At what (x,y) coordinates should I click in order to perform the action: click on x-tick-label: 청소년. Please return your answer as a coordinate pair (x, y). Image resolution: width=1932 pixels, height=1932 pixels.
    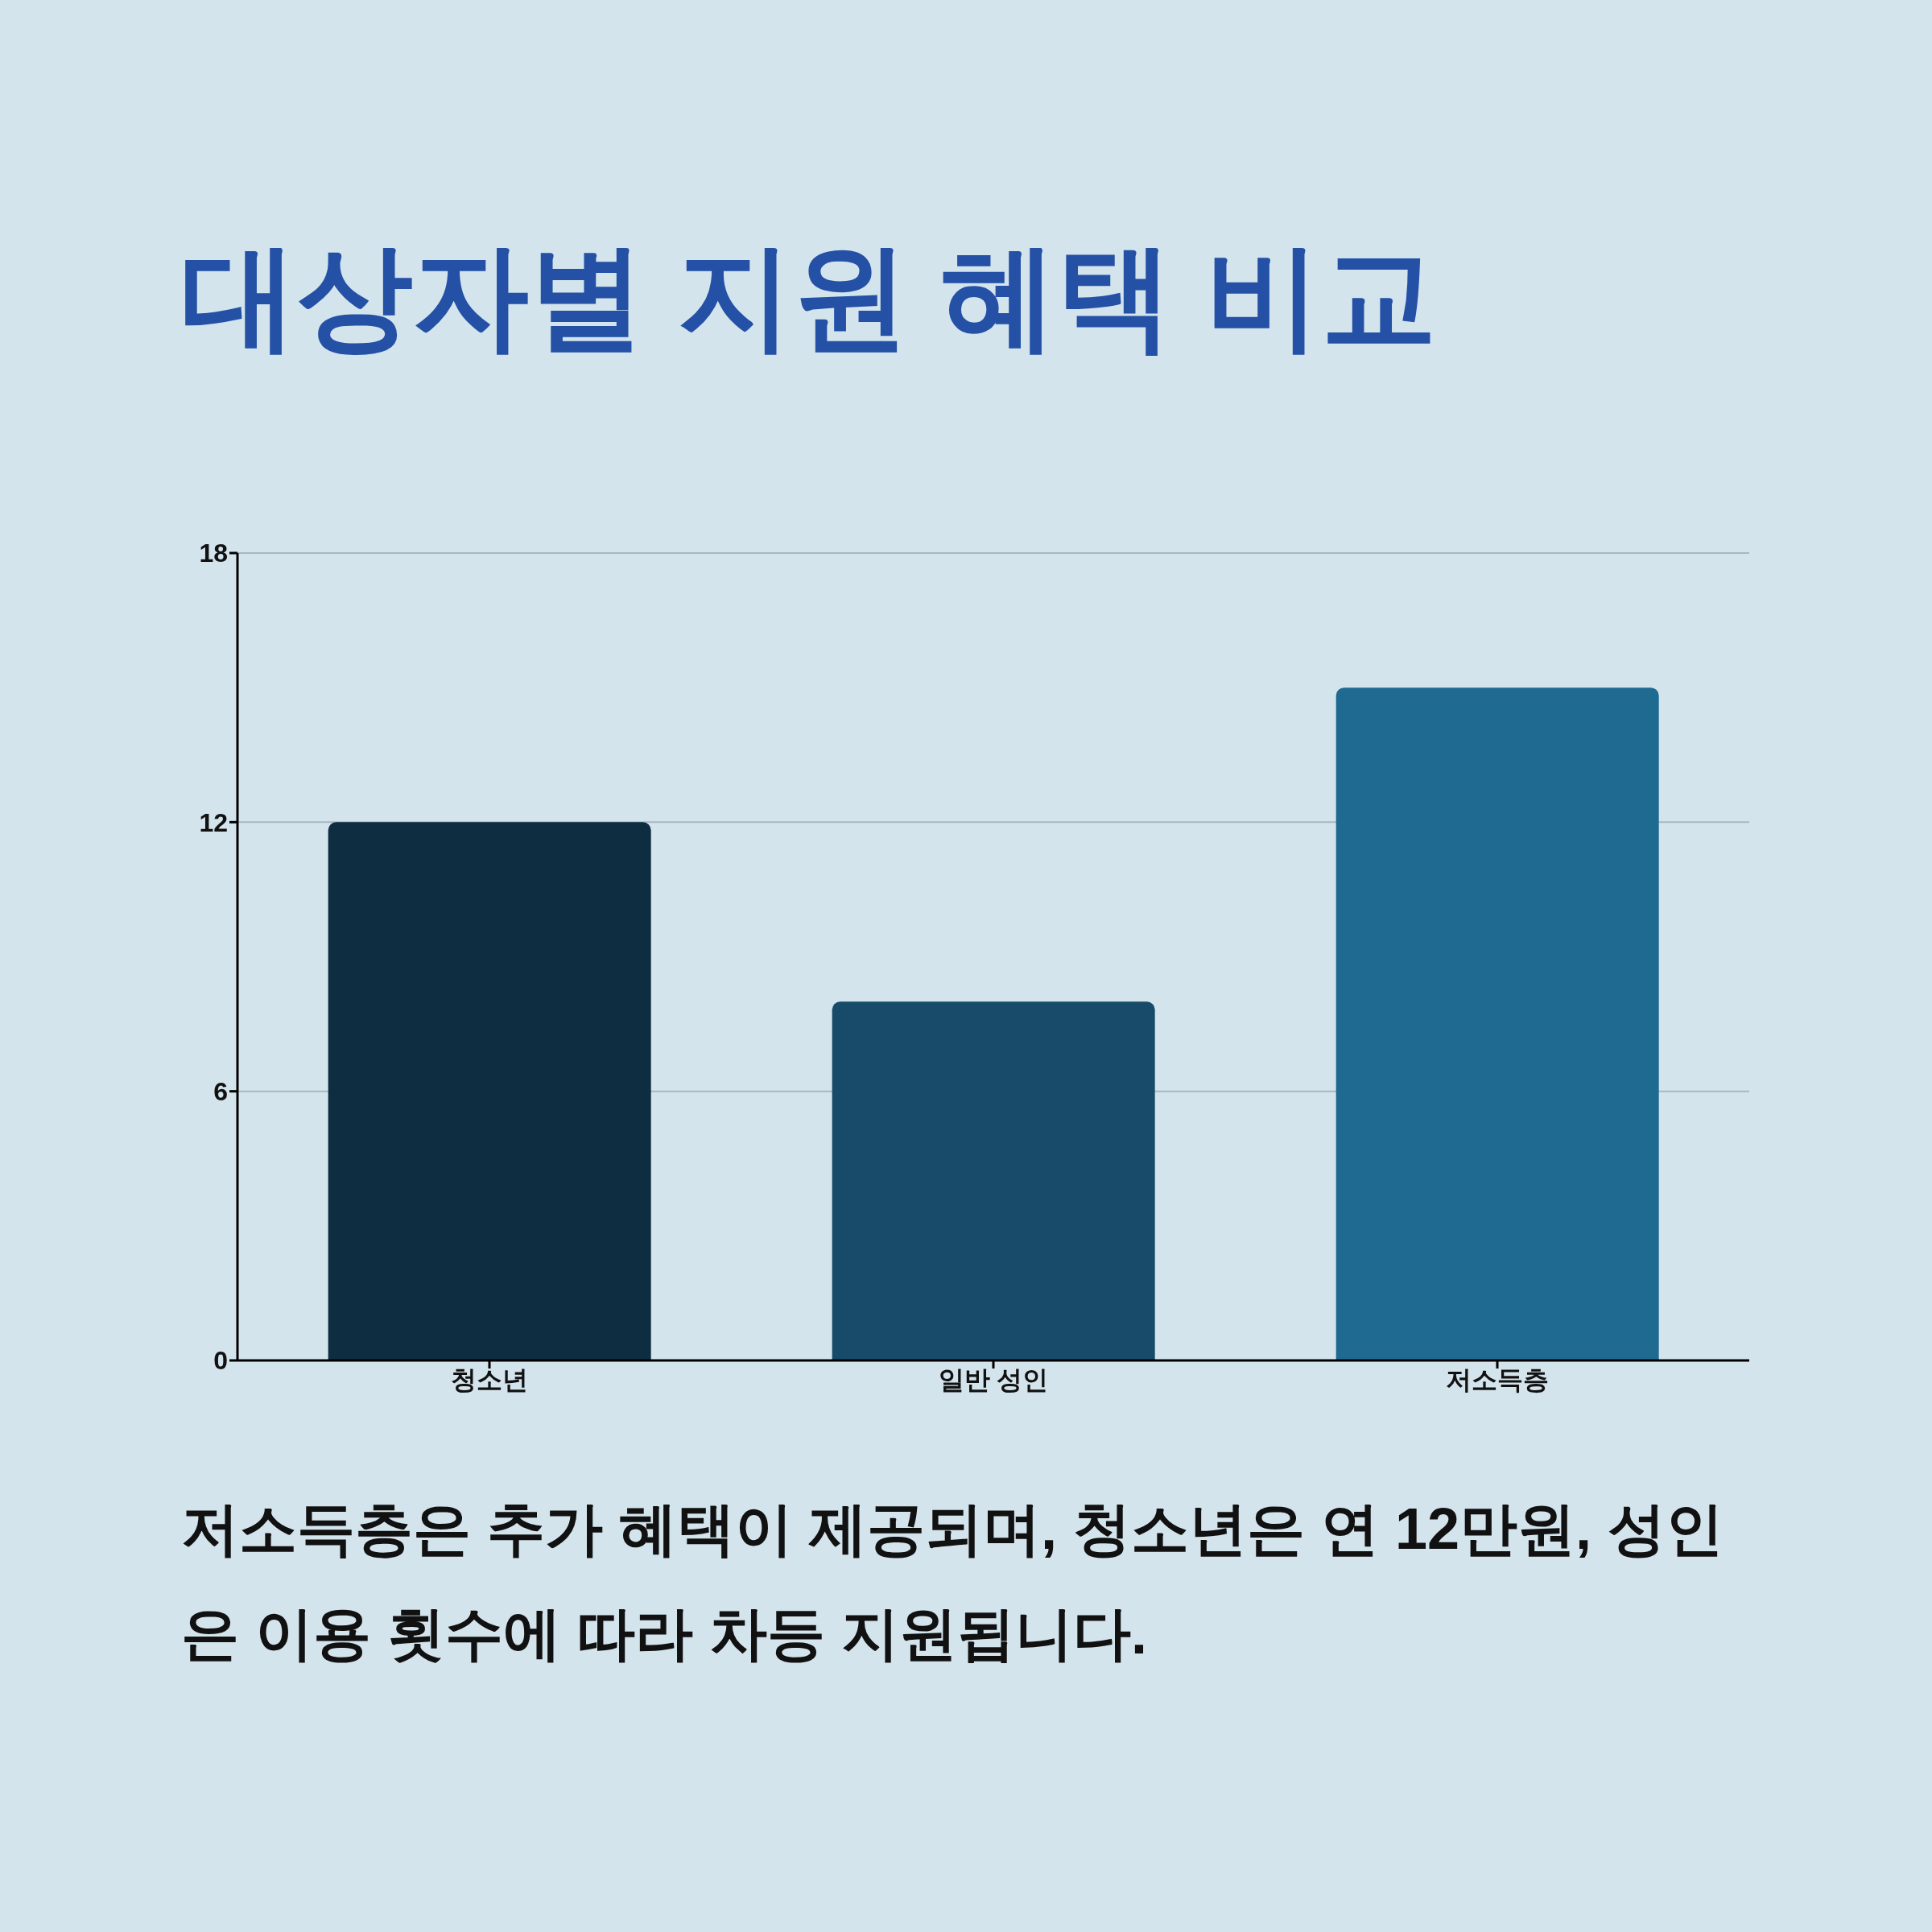
    Looking at the image, I should click on (489, 1379).